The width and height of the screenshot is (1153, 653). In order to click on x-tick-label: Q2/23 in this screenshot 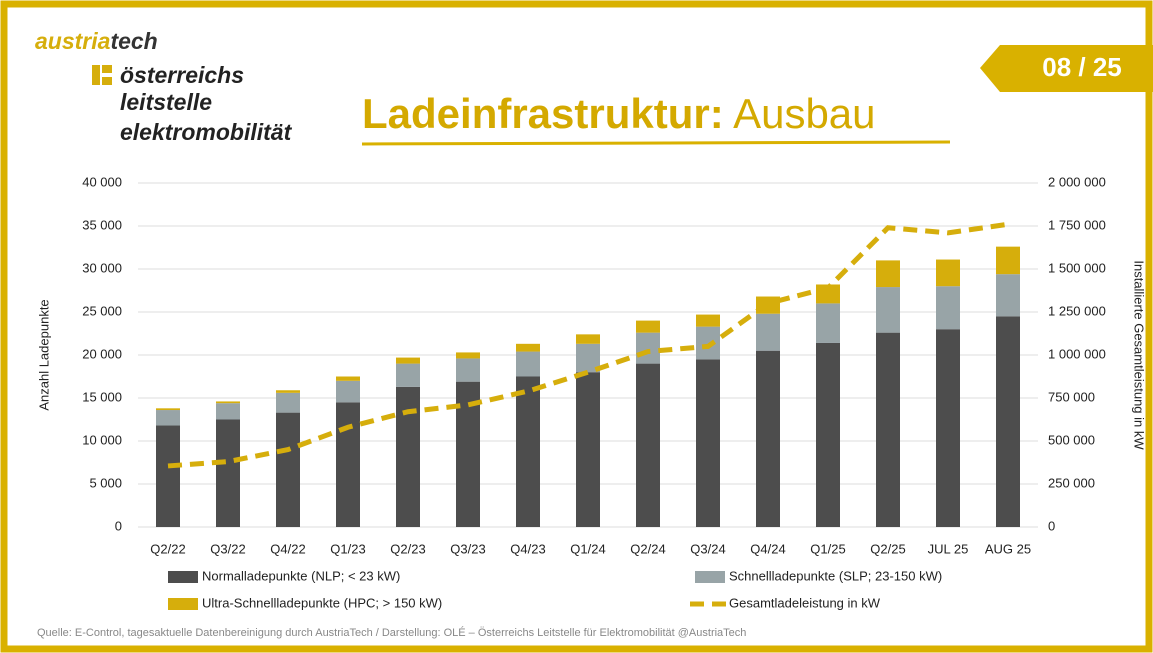, I will do `click(407, 548)`.